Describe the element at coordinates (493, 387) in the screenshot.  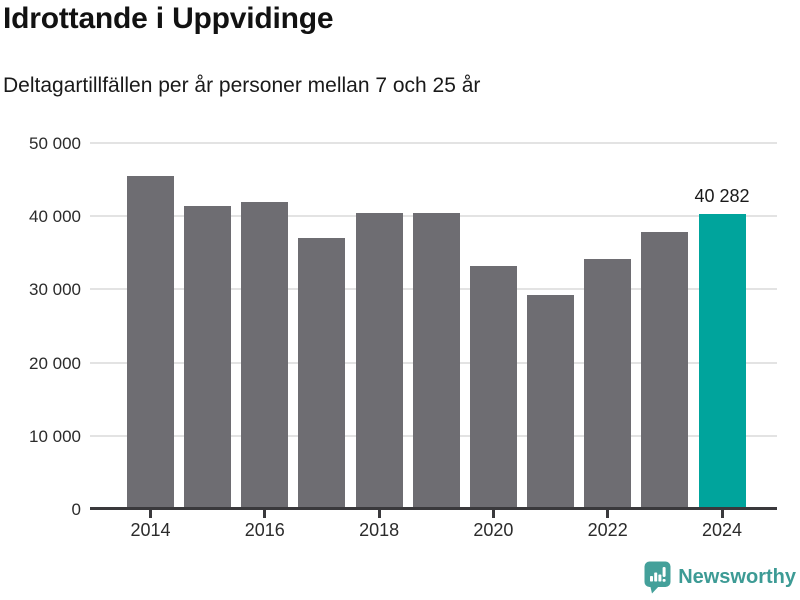
I see `bar-2020` at that location.